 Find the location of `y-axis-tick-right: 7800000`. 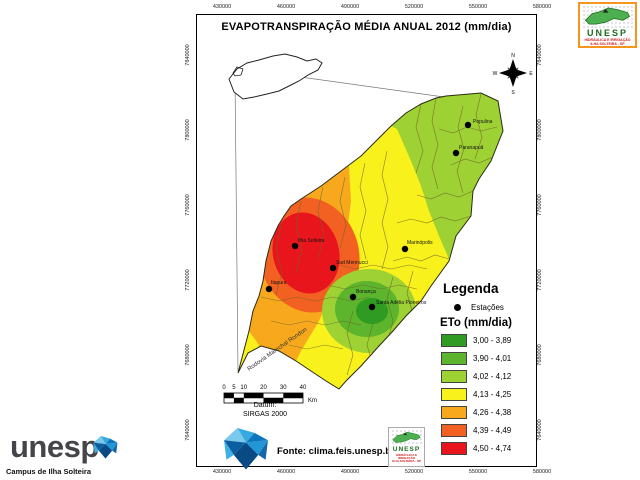

y-axis-tick-right: 7800000 is located at coordinates (540, 130).